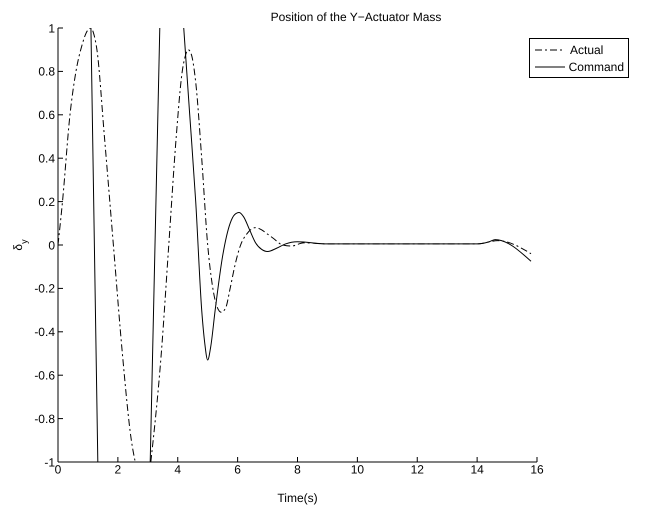 The height and width of the screenshot is (514, 653). Describe the element at coordinates (537, 469) in the screenshot. I see `x-tick-label: 16` at that location.